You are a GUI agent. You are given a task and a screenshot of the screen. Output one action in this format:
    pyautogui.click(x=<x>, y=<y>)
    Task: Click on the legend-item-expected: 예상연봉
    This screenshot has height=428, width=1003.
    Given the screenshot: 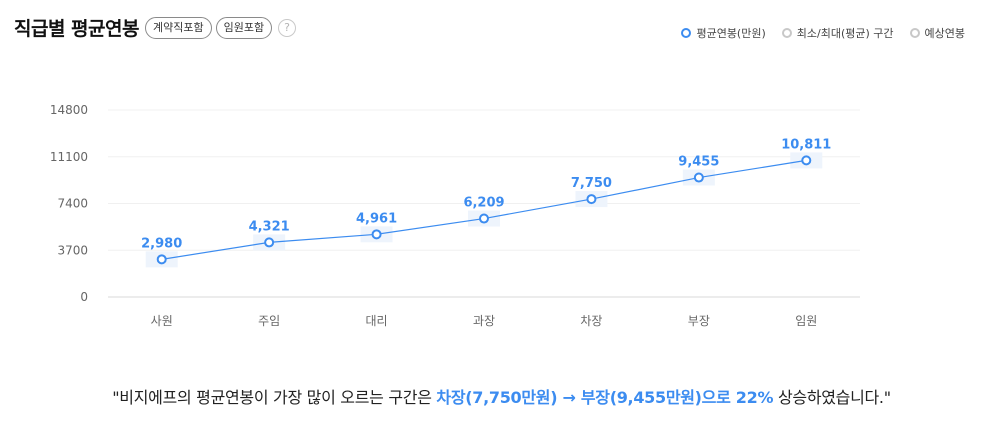 What is the action you would take?
    pyautogui.click(x=937, y=33)
    